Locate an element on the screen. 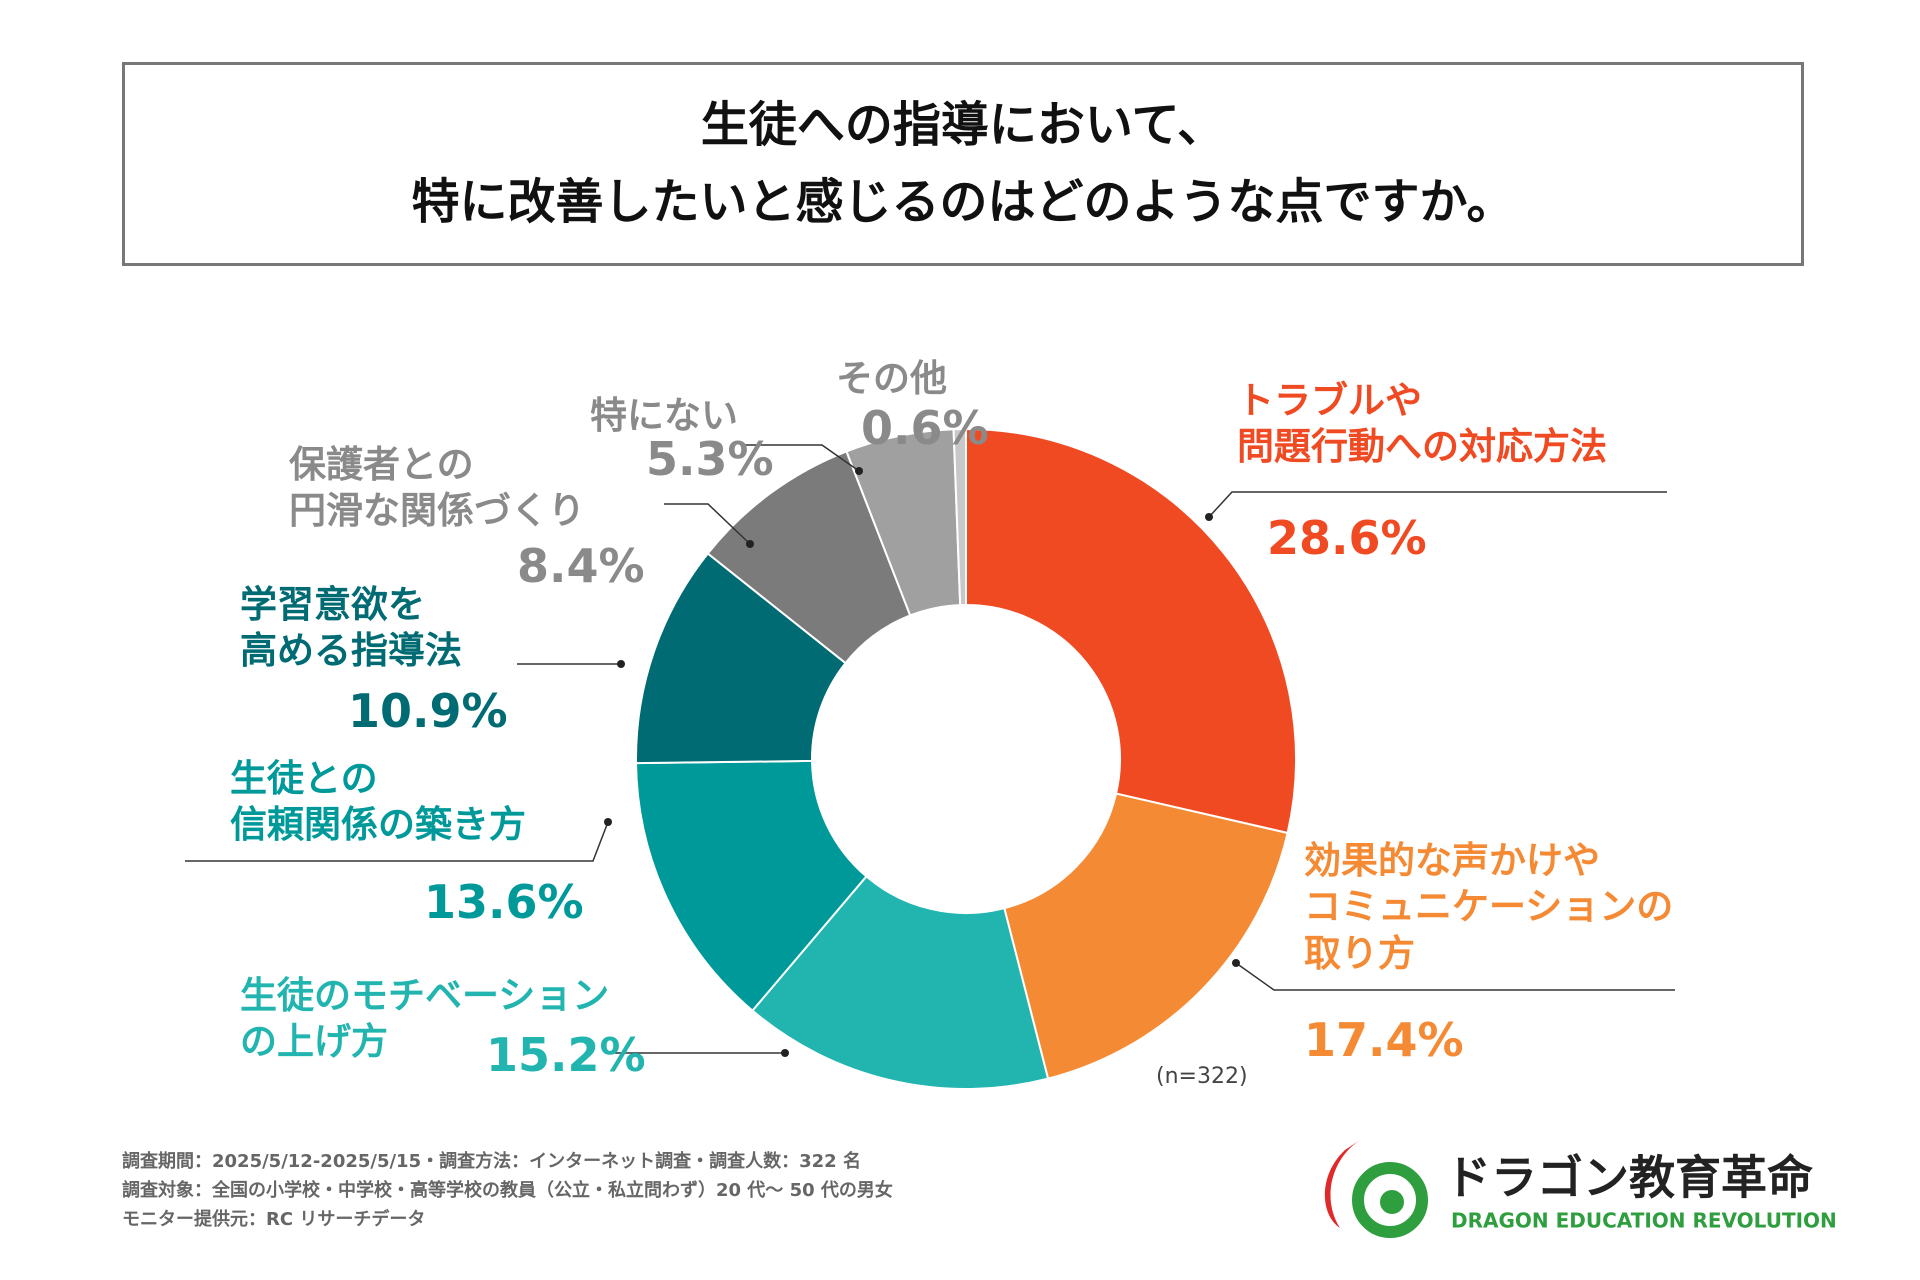 The width and height of the screenshot is (1920, 1280). value-label: 0.6% is located at coordinates (925, 428).